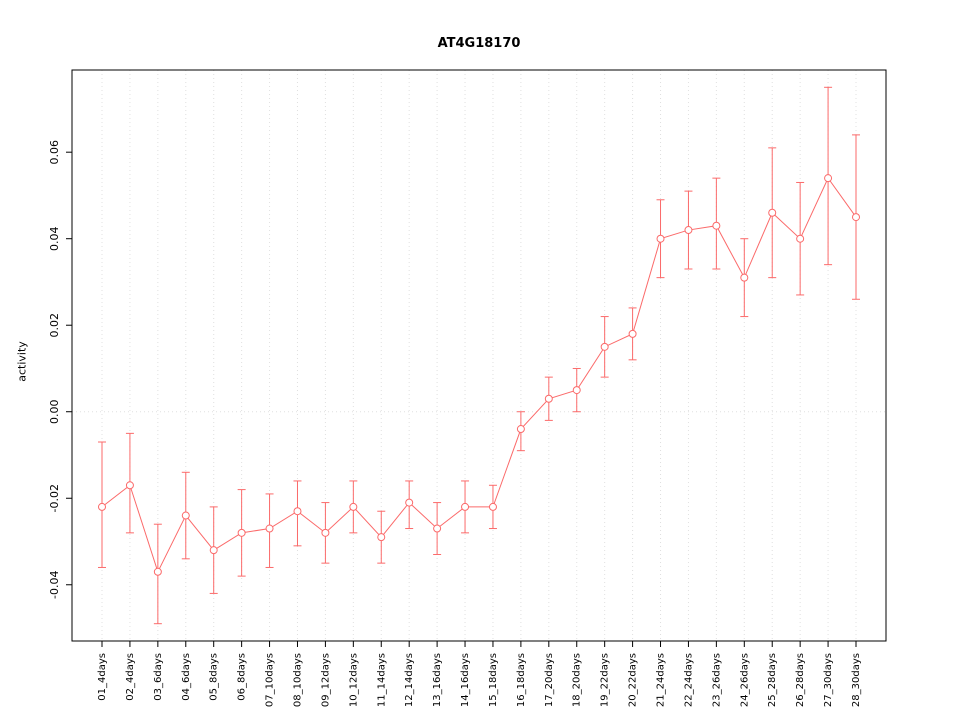 This screenshot has height=720, width=960. Describe the element at coordinates (186, 677) in the screenshot. I see `x-tick-label: 04_6days` at that location.